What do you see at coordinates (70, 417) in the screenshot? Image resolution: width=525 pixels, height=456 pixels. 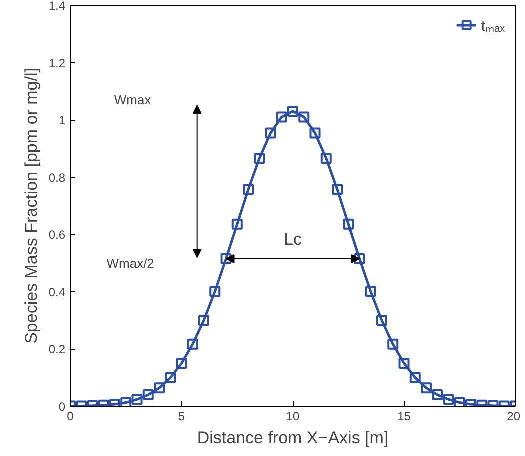 I see `x-tick-label: 0` at bounding box center [70, 417].